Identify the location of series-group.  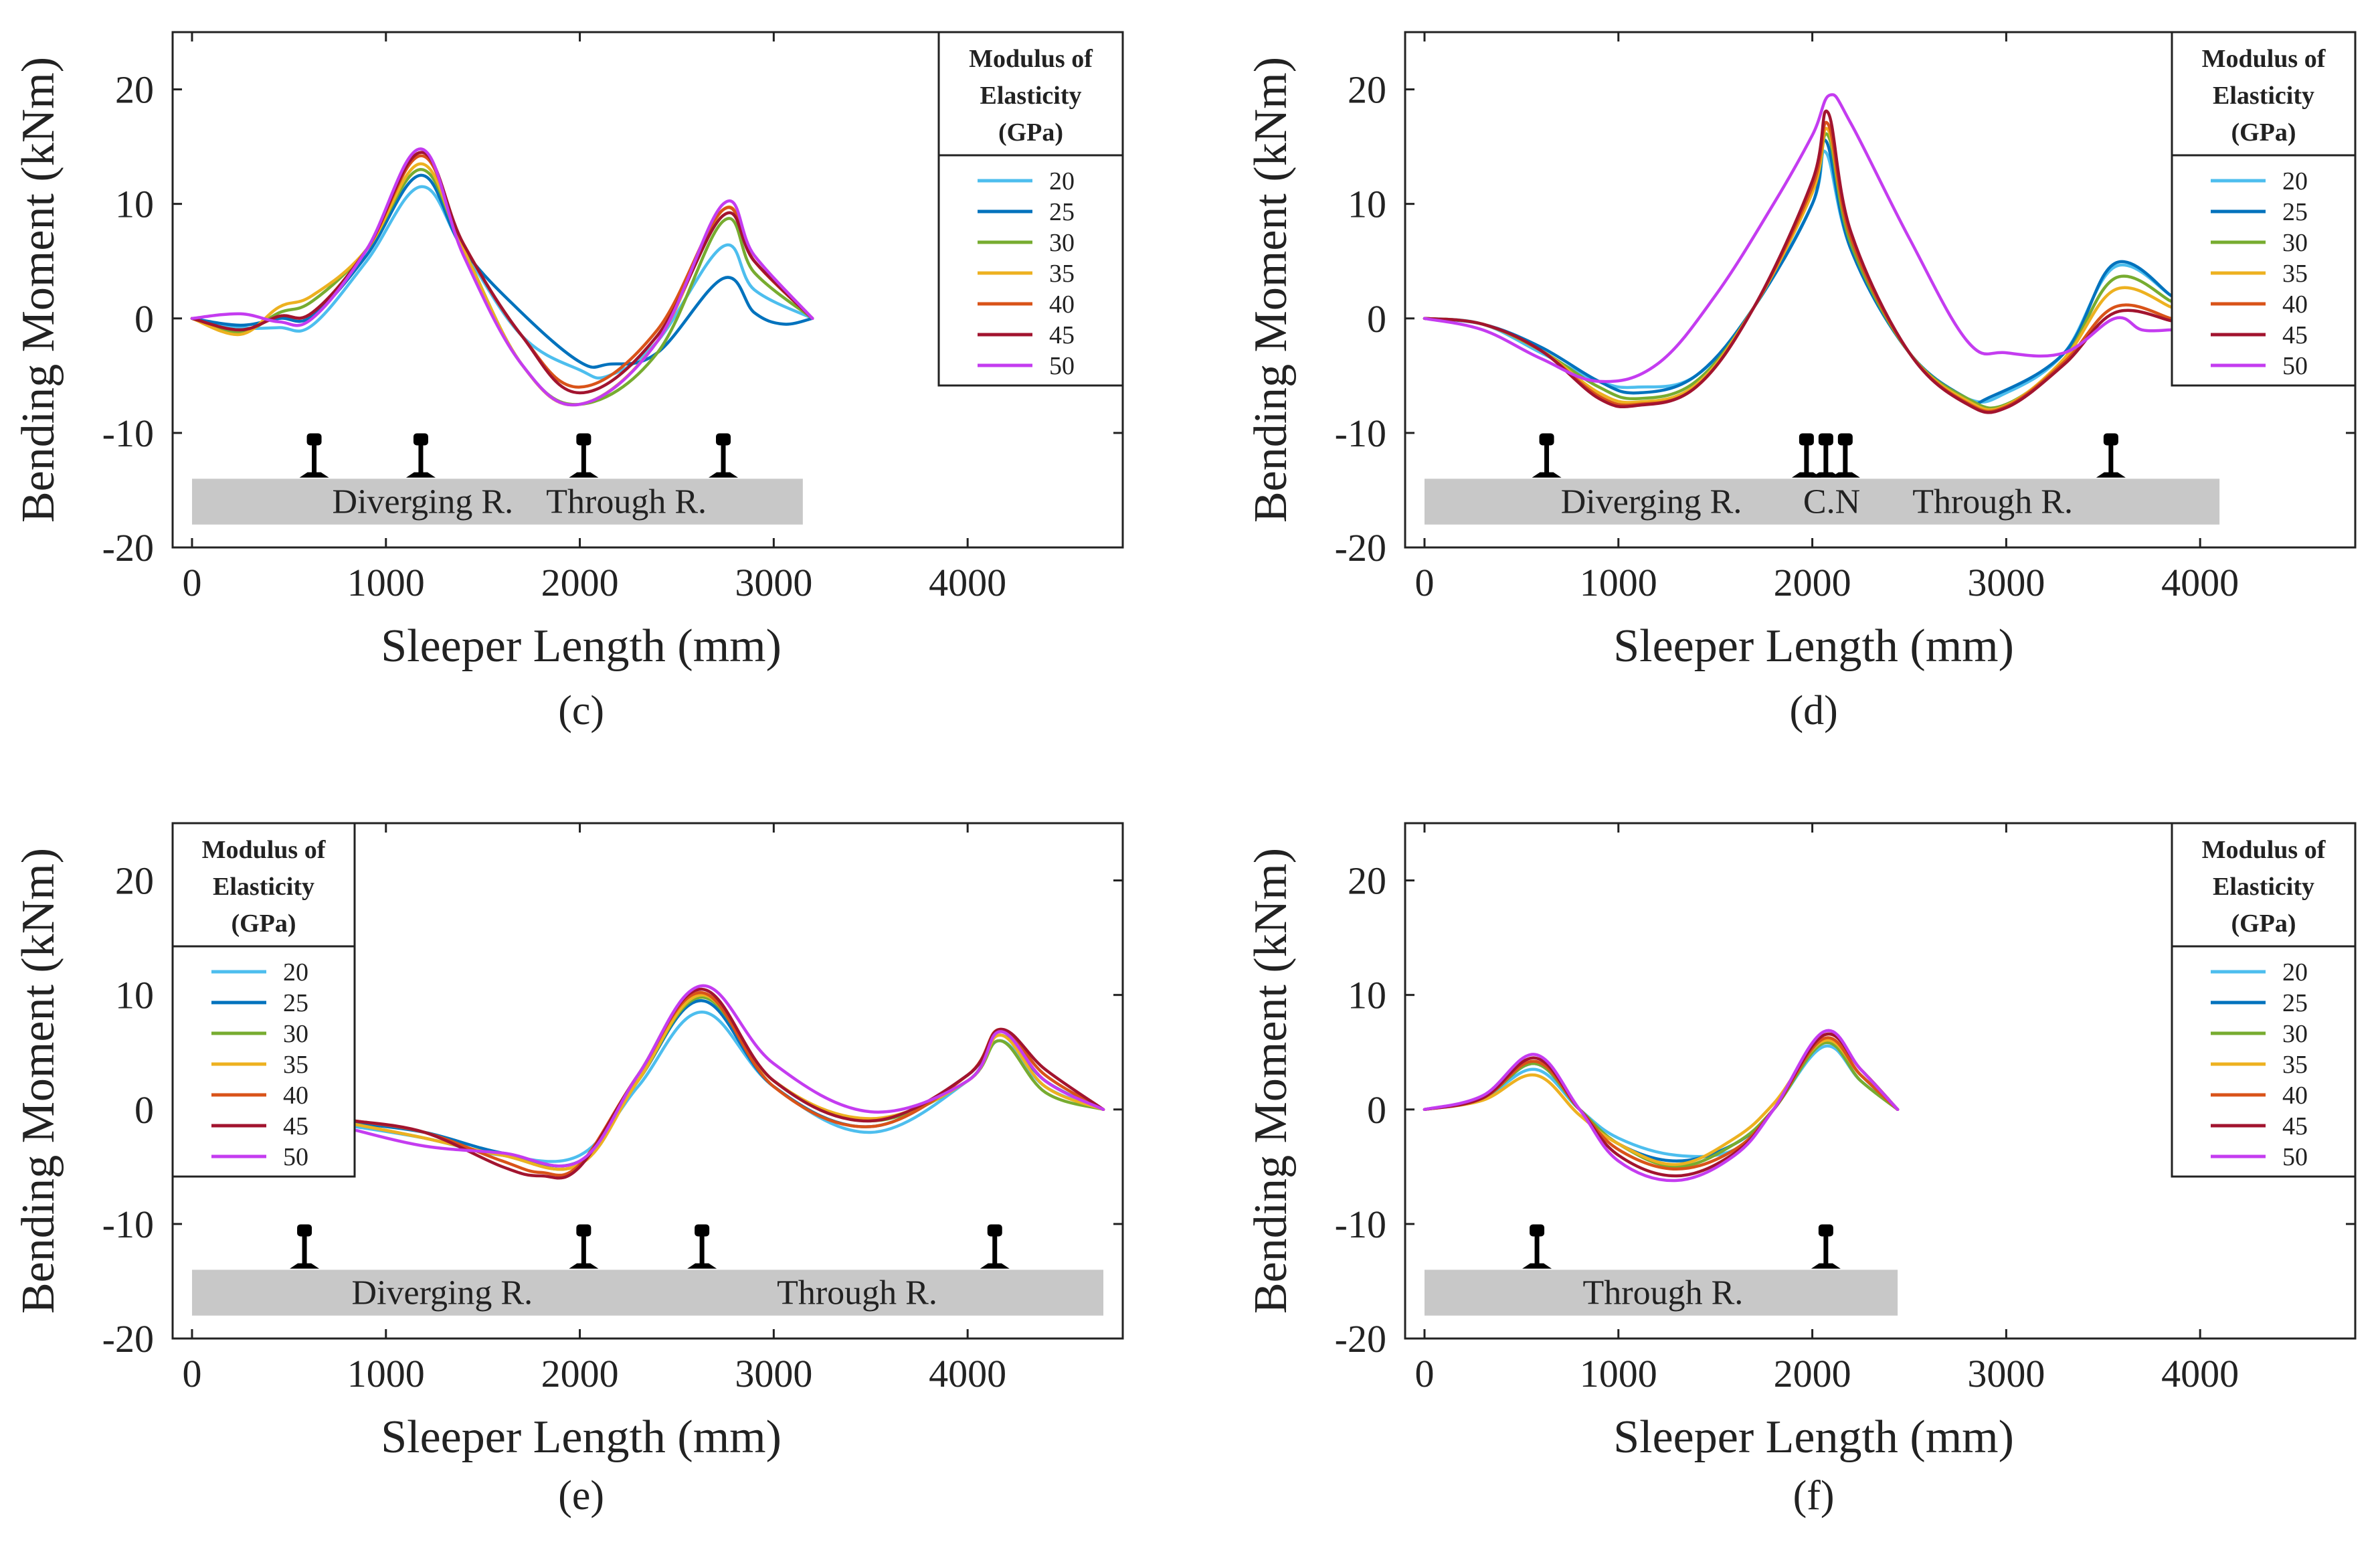
(1661, 1106).